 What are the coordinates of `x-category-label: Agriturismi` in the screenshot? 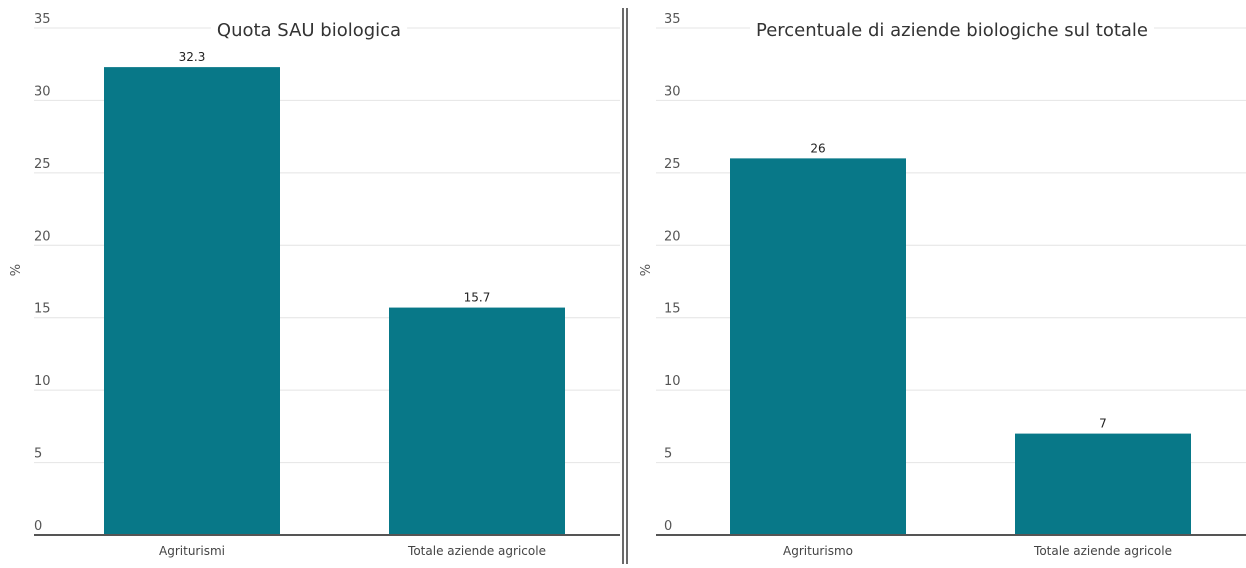 It's located at (192, 551).